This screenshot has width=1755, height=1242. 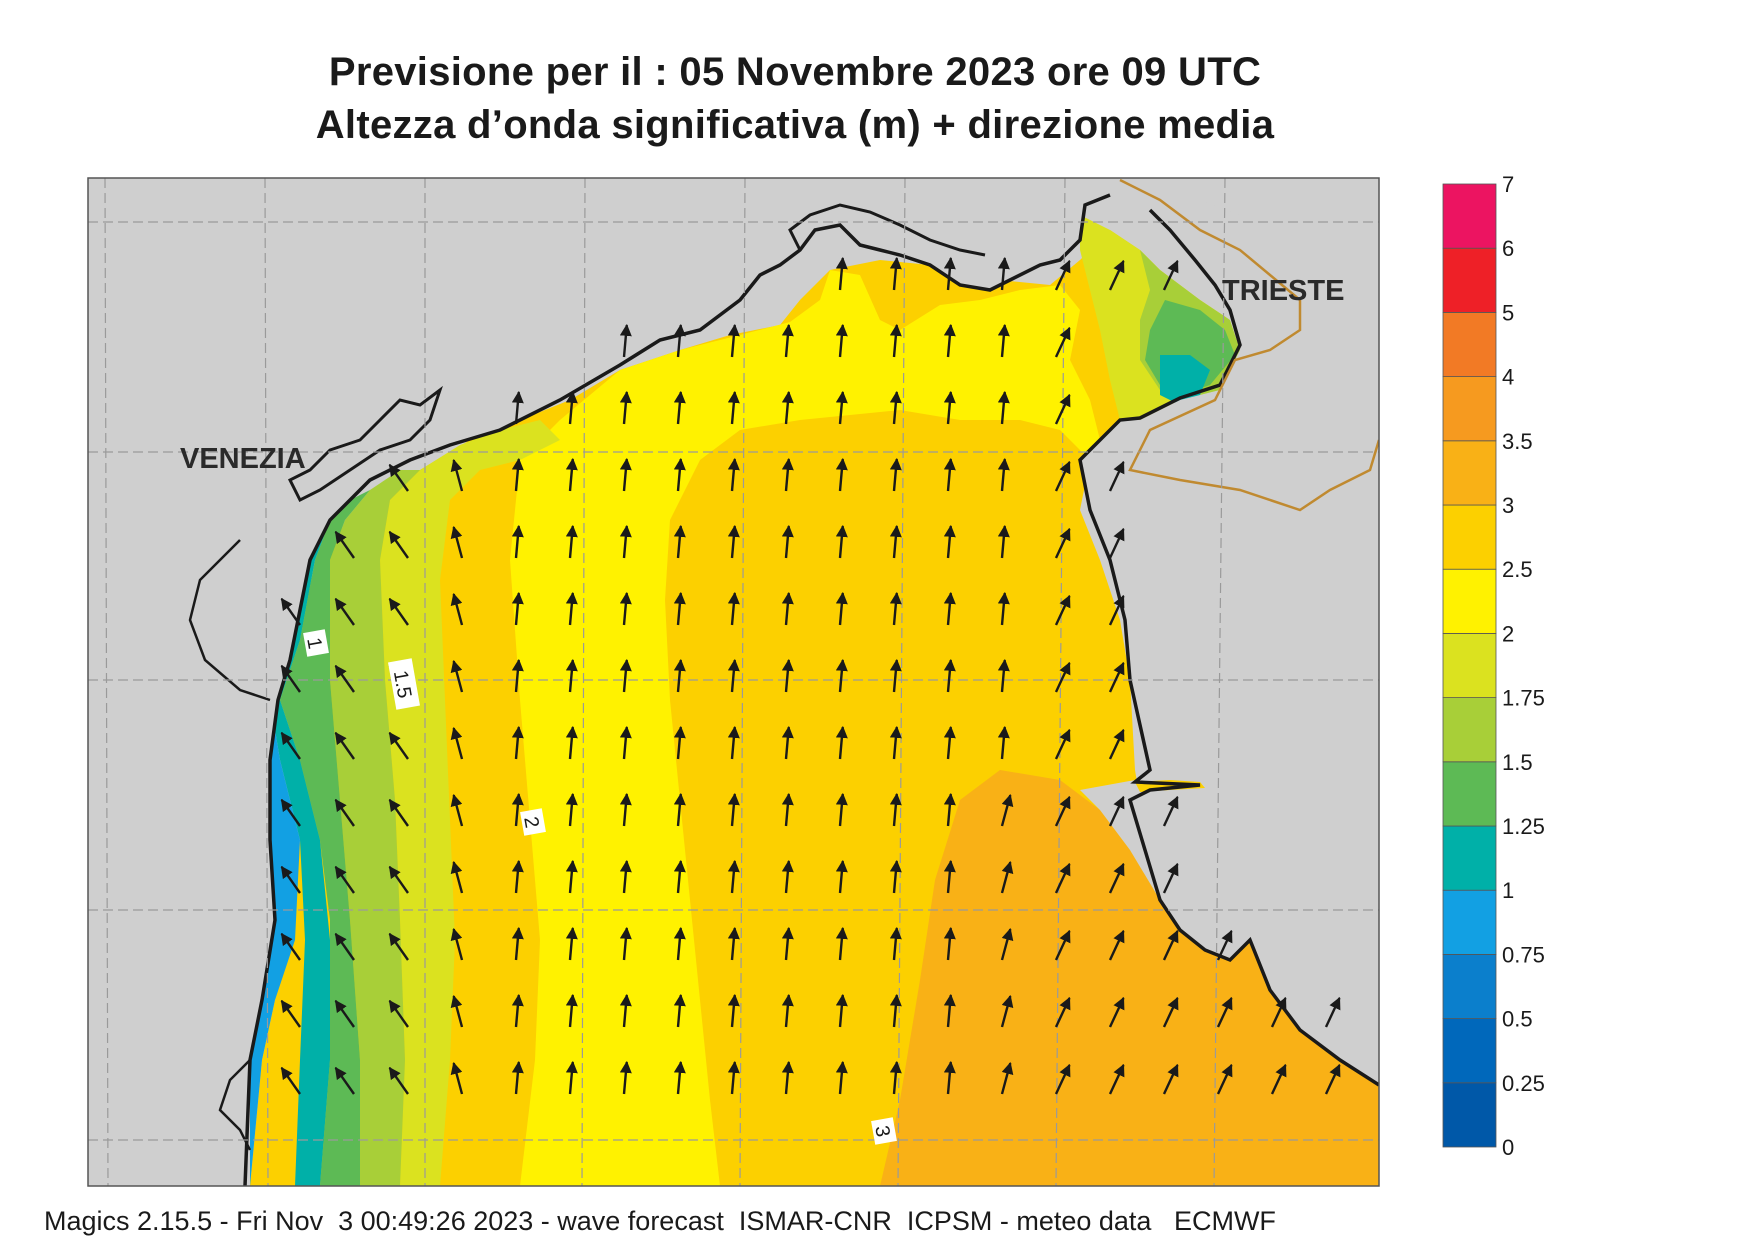 I want to click on contour-label-3: 3, so click(x=883, y=1131).